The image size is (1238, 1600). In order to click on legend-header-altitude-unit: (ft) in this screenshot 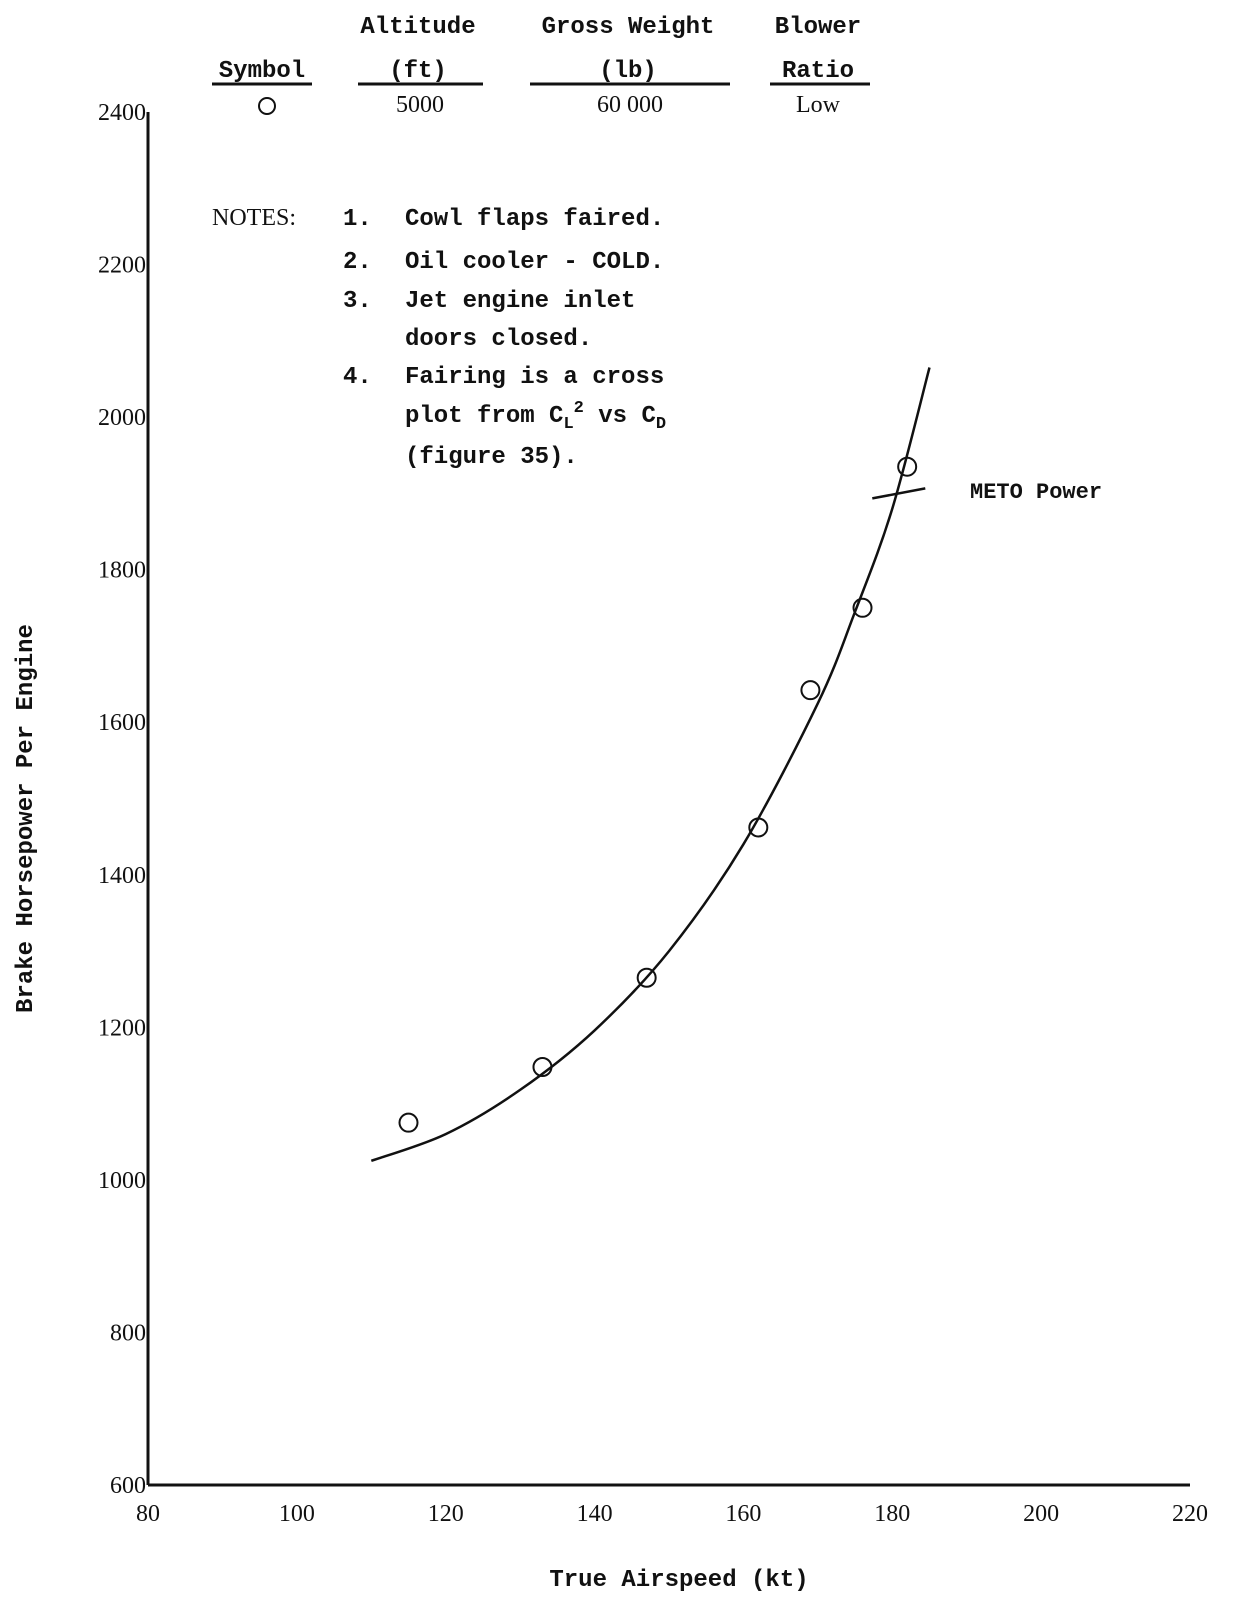, I will do `click(418, 71)`.